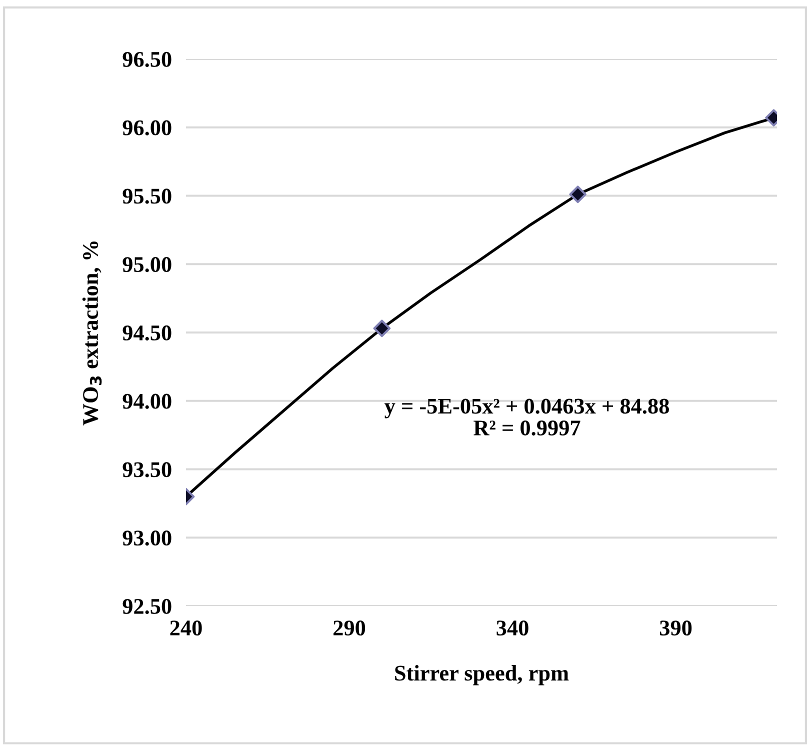  I want to click on y-tick-label: 96.00, so click(147, 128).